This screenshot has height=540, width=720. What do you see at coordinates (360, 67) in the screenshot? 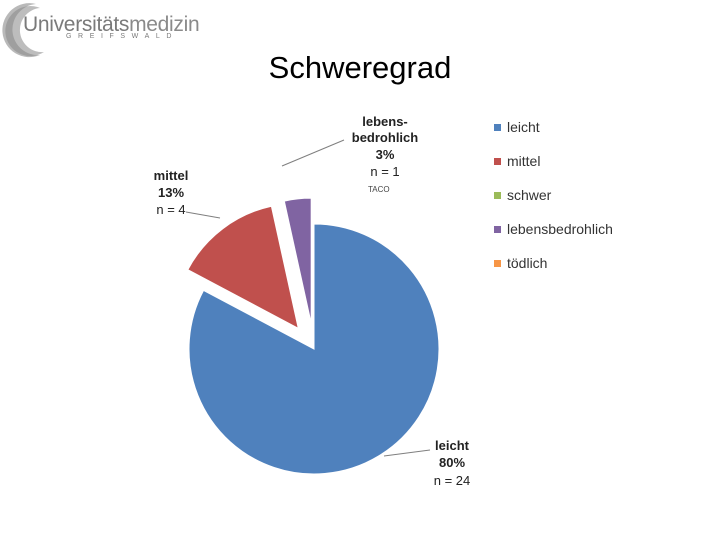
I see `page-title: Schweregrad` at bounding box center [360, 67].